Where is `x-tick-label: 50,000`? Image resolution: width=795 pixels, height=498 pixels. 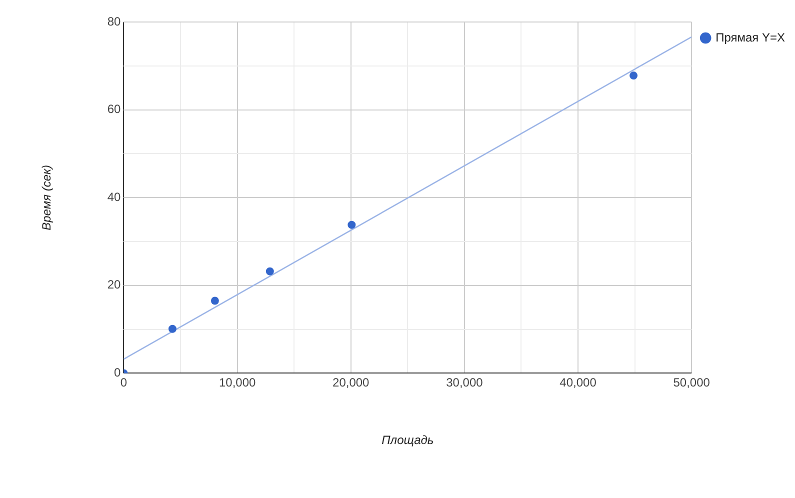 x-tick-label: 50,000 is located at coordinates (691, 383).